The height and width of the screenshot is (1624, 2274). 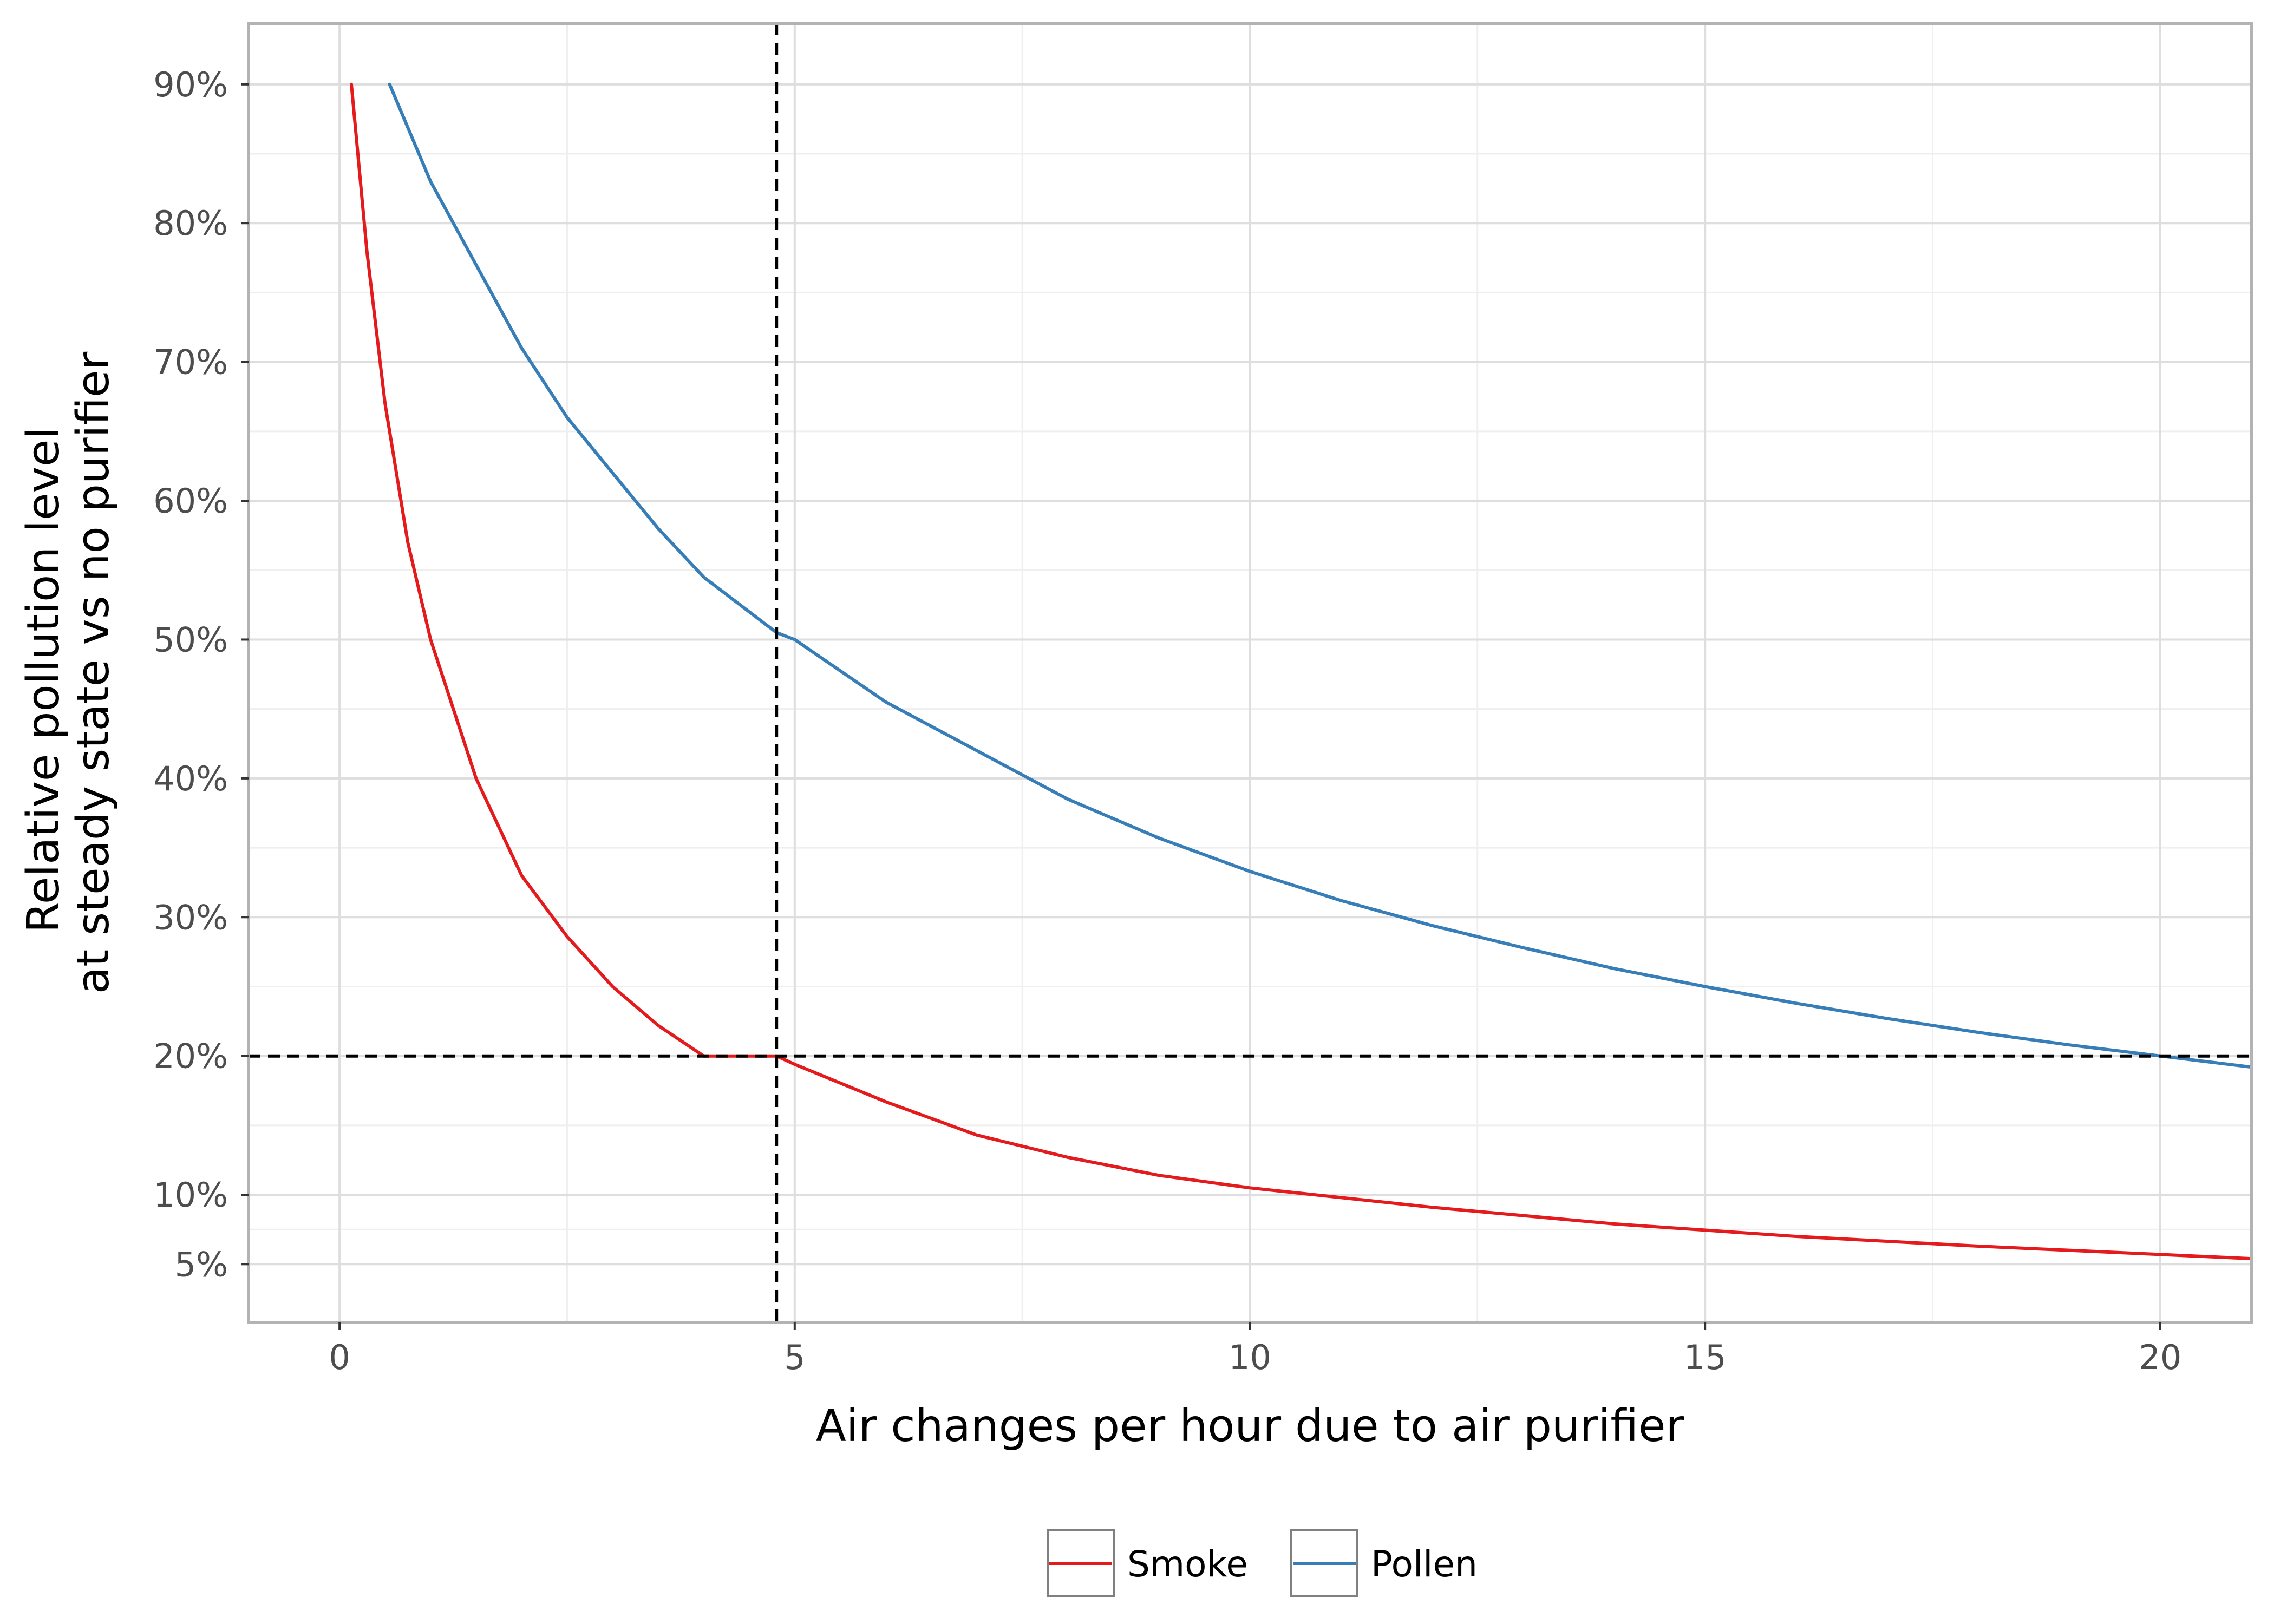 What do you see at coordinates (1706, 1357) in the screenshot?
I see `x-tick-label: 15` at bounding box center [1706, 1357].